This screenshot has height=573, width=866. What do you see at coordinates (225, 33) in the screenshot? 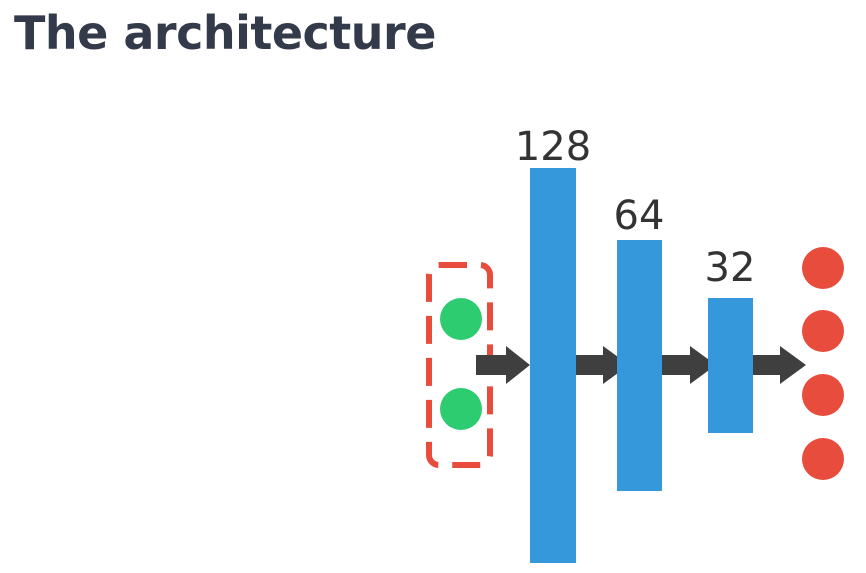
I see `page-title: The architecture` at bounding box center [225, 33].